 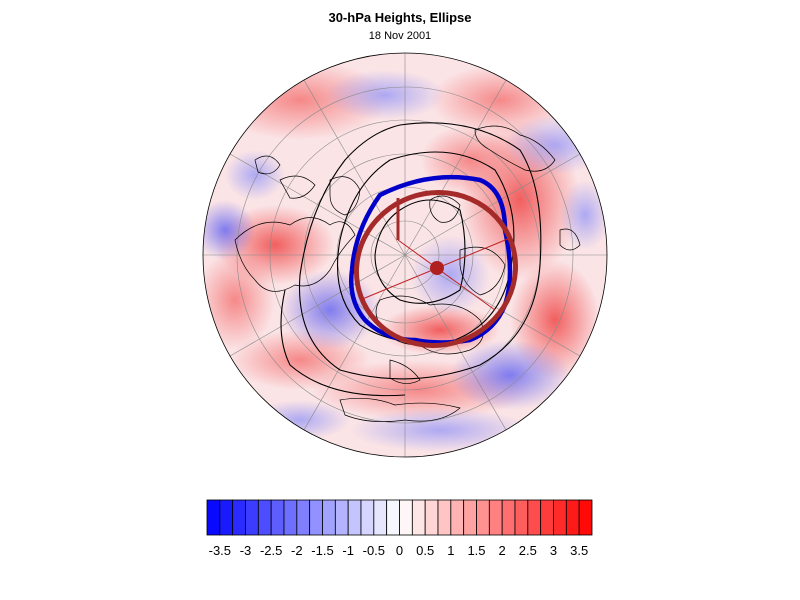 What do you see at coordinates (579, 550) in the screenshot?
I see `colorbar-tick-label: 3.5` at bounding box center [579, 550].